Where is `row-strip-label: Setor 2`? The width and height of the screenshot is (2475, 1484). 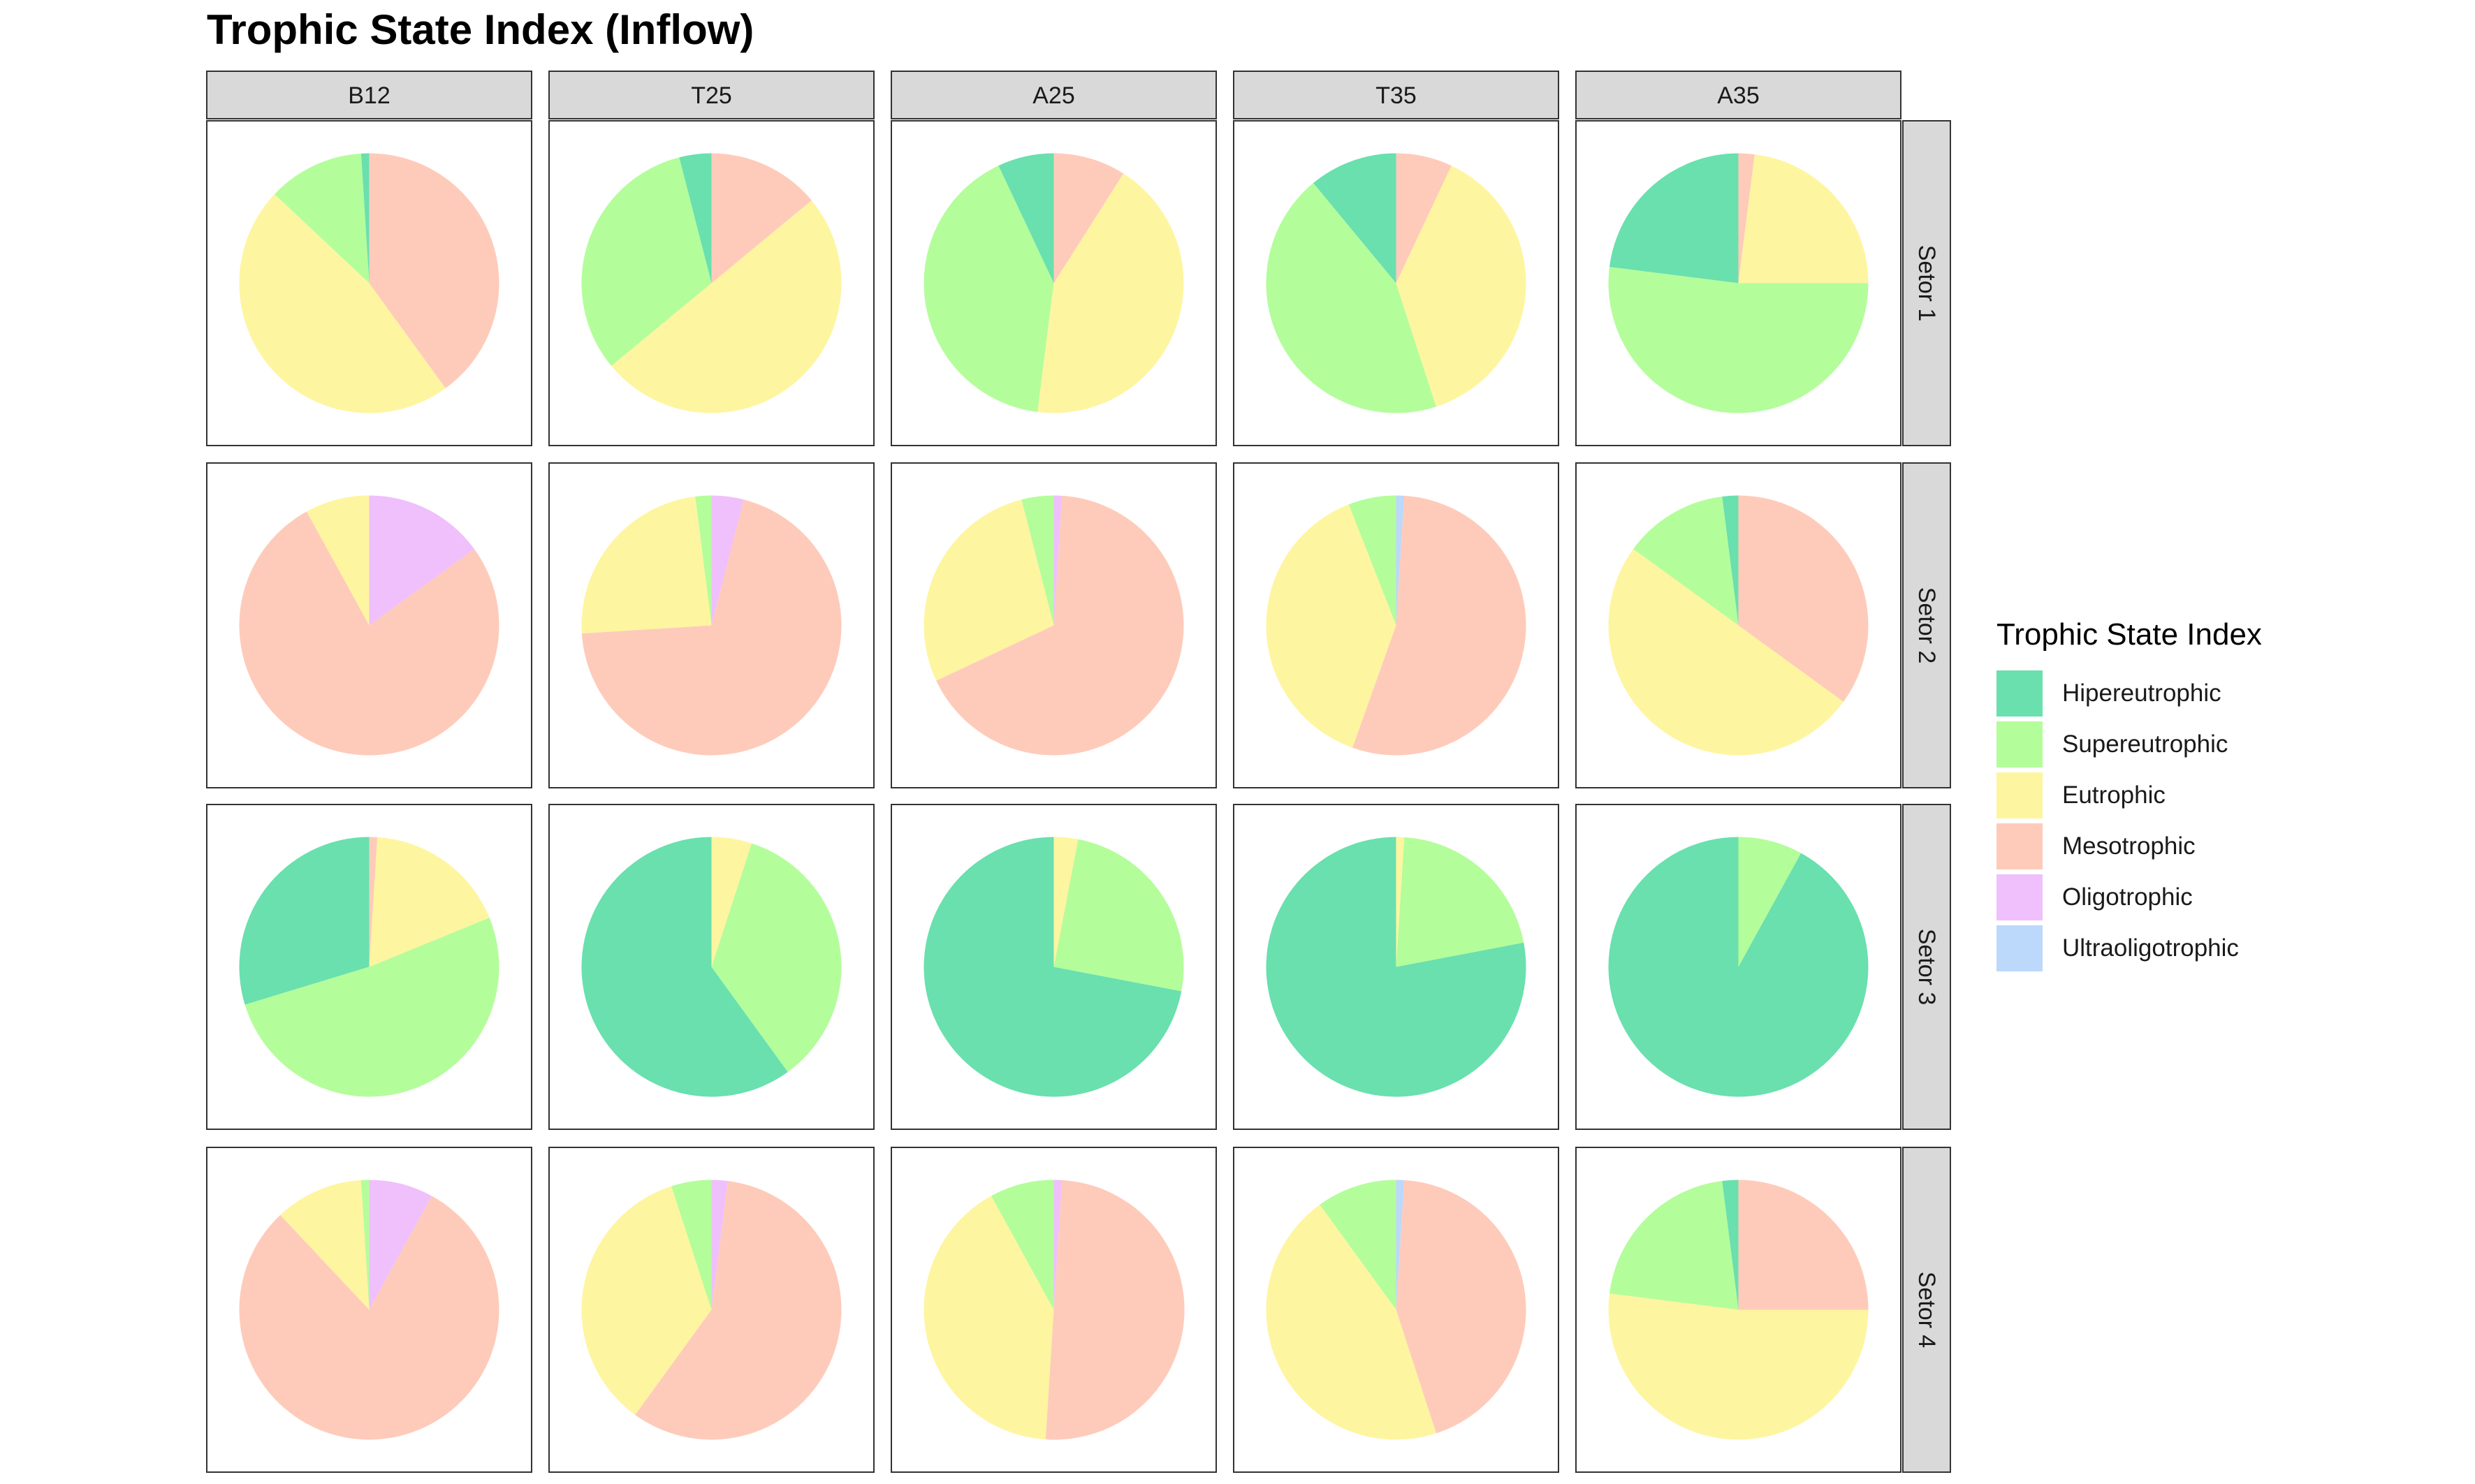 row-strip-label: Setor 2 is located at coordinates (1926, 625).